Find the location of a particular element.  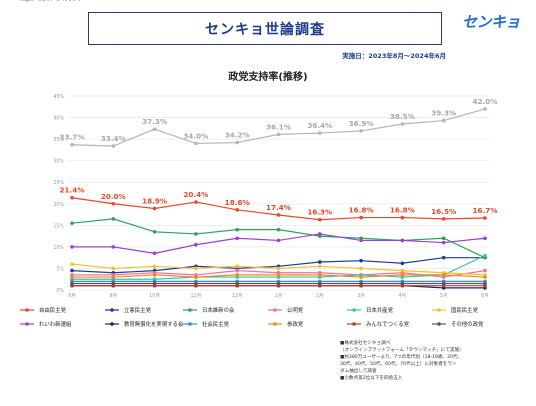

y-tick-label: 35% is located at coordinates (58, 140).